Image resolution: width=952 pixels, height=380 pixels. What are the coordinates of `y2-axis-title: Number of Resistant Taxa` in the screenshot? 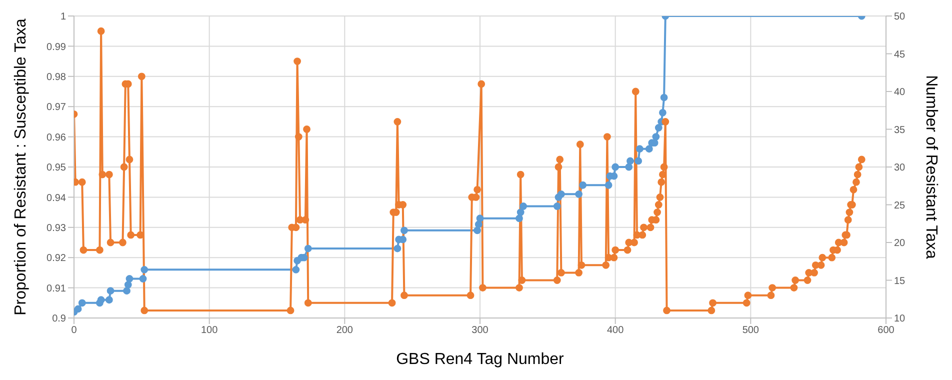 It's located at (931, 167).